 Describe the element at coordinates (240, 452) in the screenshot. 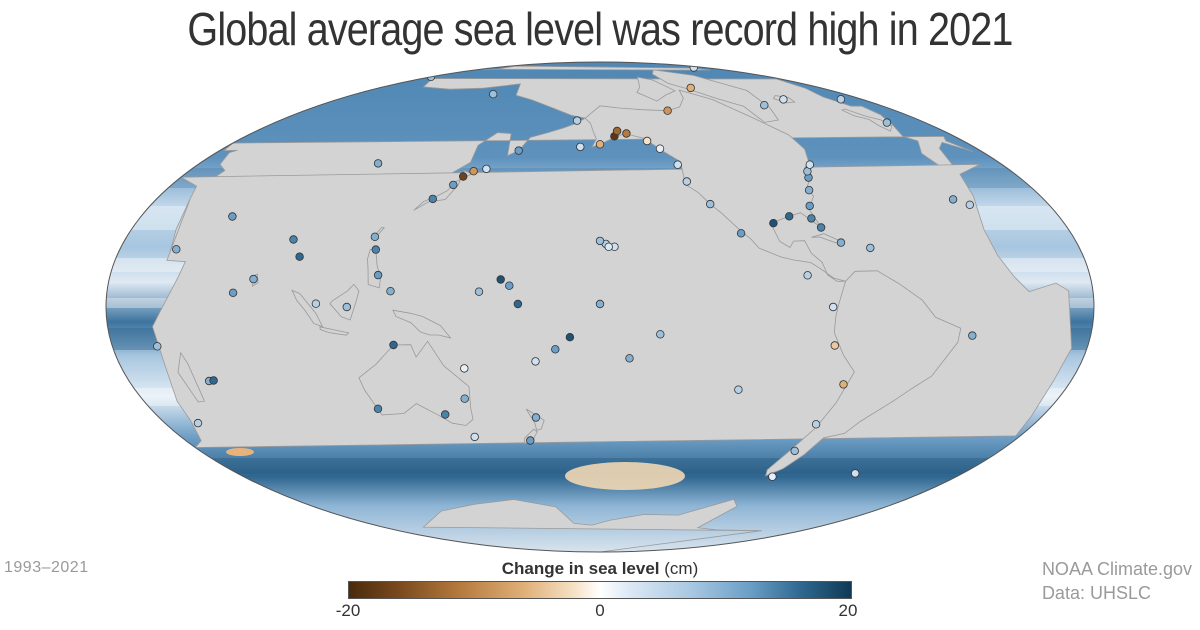

I see `indian-ocean-anomaly` at that location.